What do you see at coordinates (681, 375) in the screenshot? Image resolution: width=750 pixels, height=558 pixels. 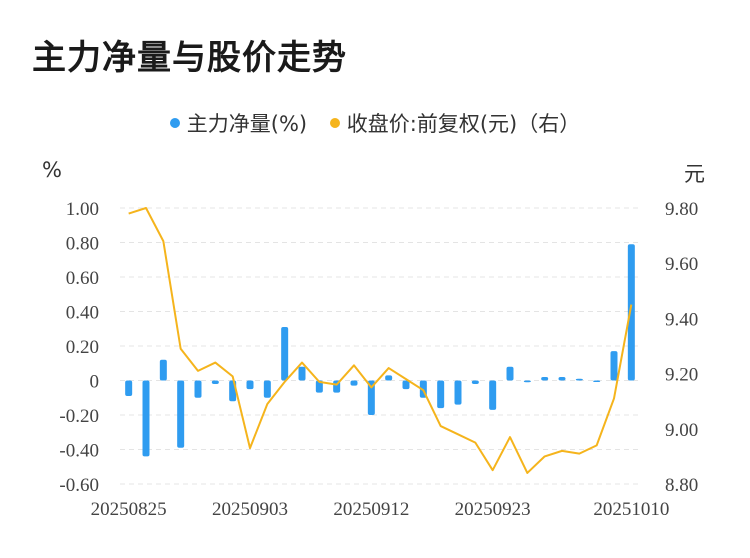 I see `right-axis-tick-label: 9.20` at bounding box center [681, 375].